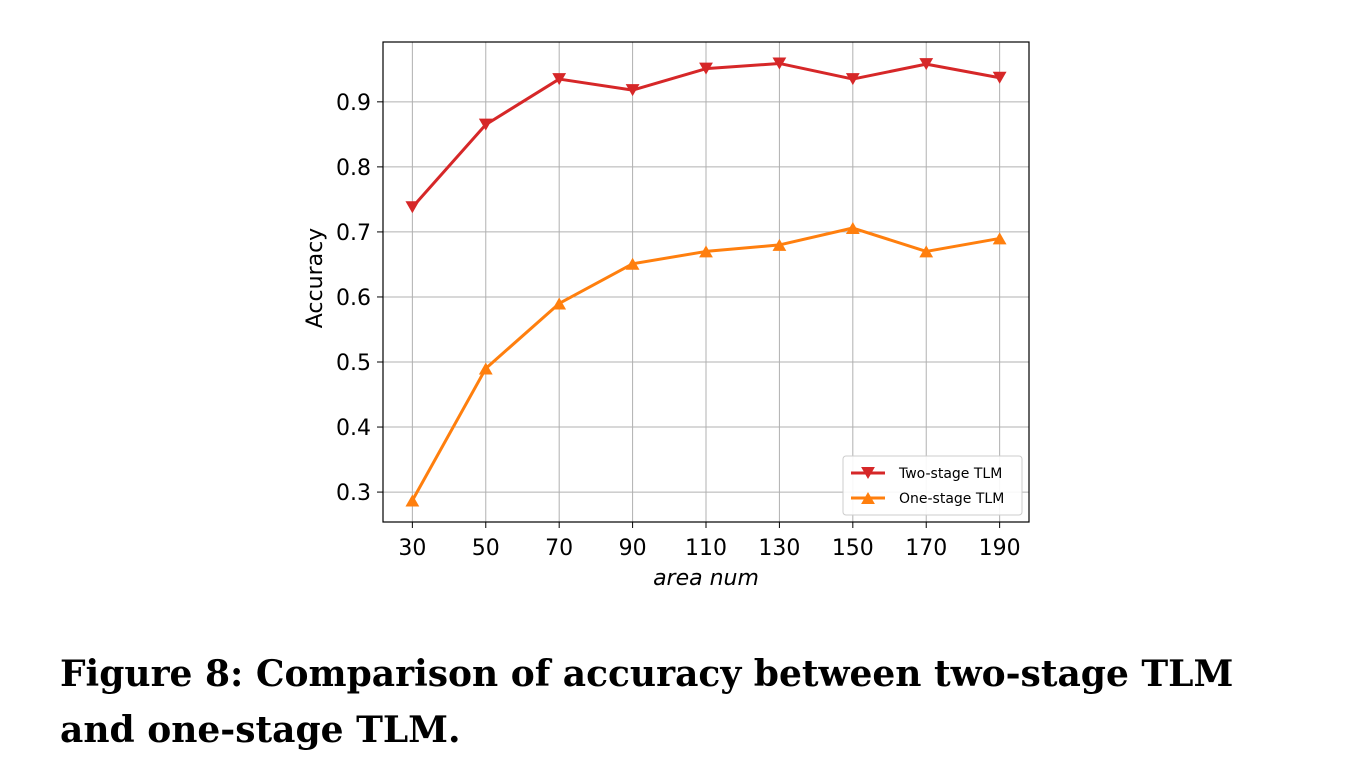 This screenshot has height=772, width=1354. I want to click on y-tick-label: 0.3, so click(353, 493).